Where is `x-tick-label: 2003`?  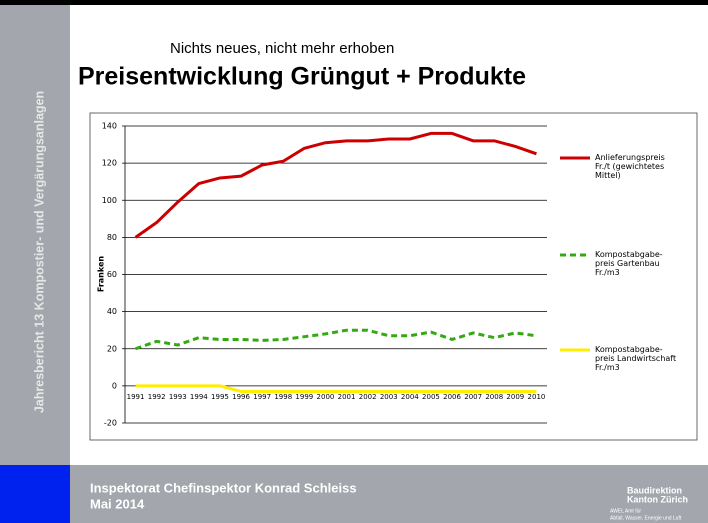
x-tick-label: 2003 is located at coordinates (389, 397).